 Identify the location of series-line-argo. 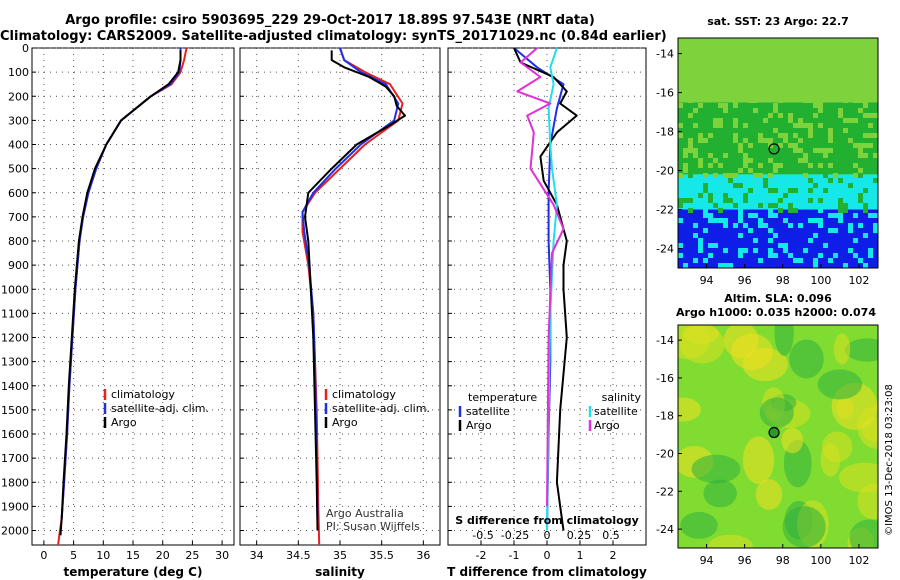
(120, 293).